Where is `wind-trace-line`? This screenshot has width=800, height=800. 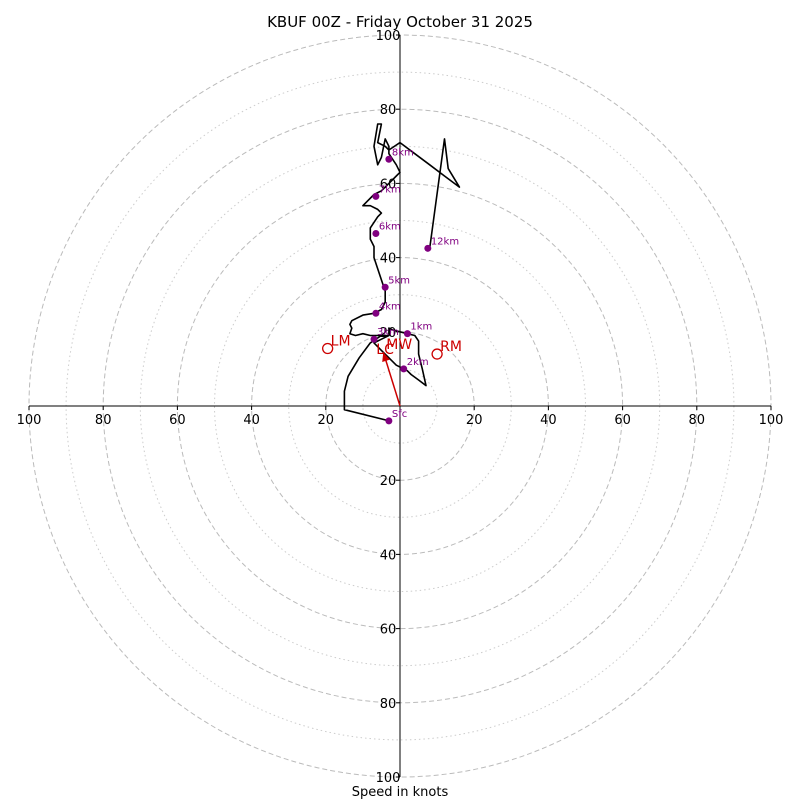
wind-trace-line is located at coordinates (402, 272).